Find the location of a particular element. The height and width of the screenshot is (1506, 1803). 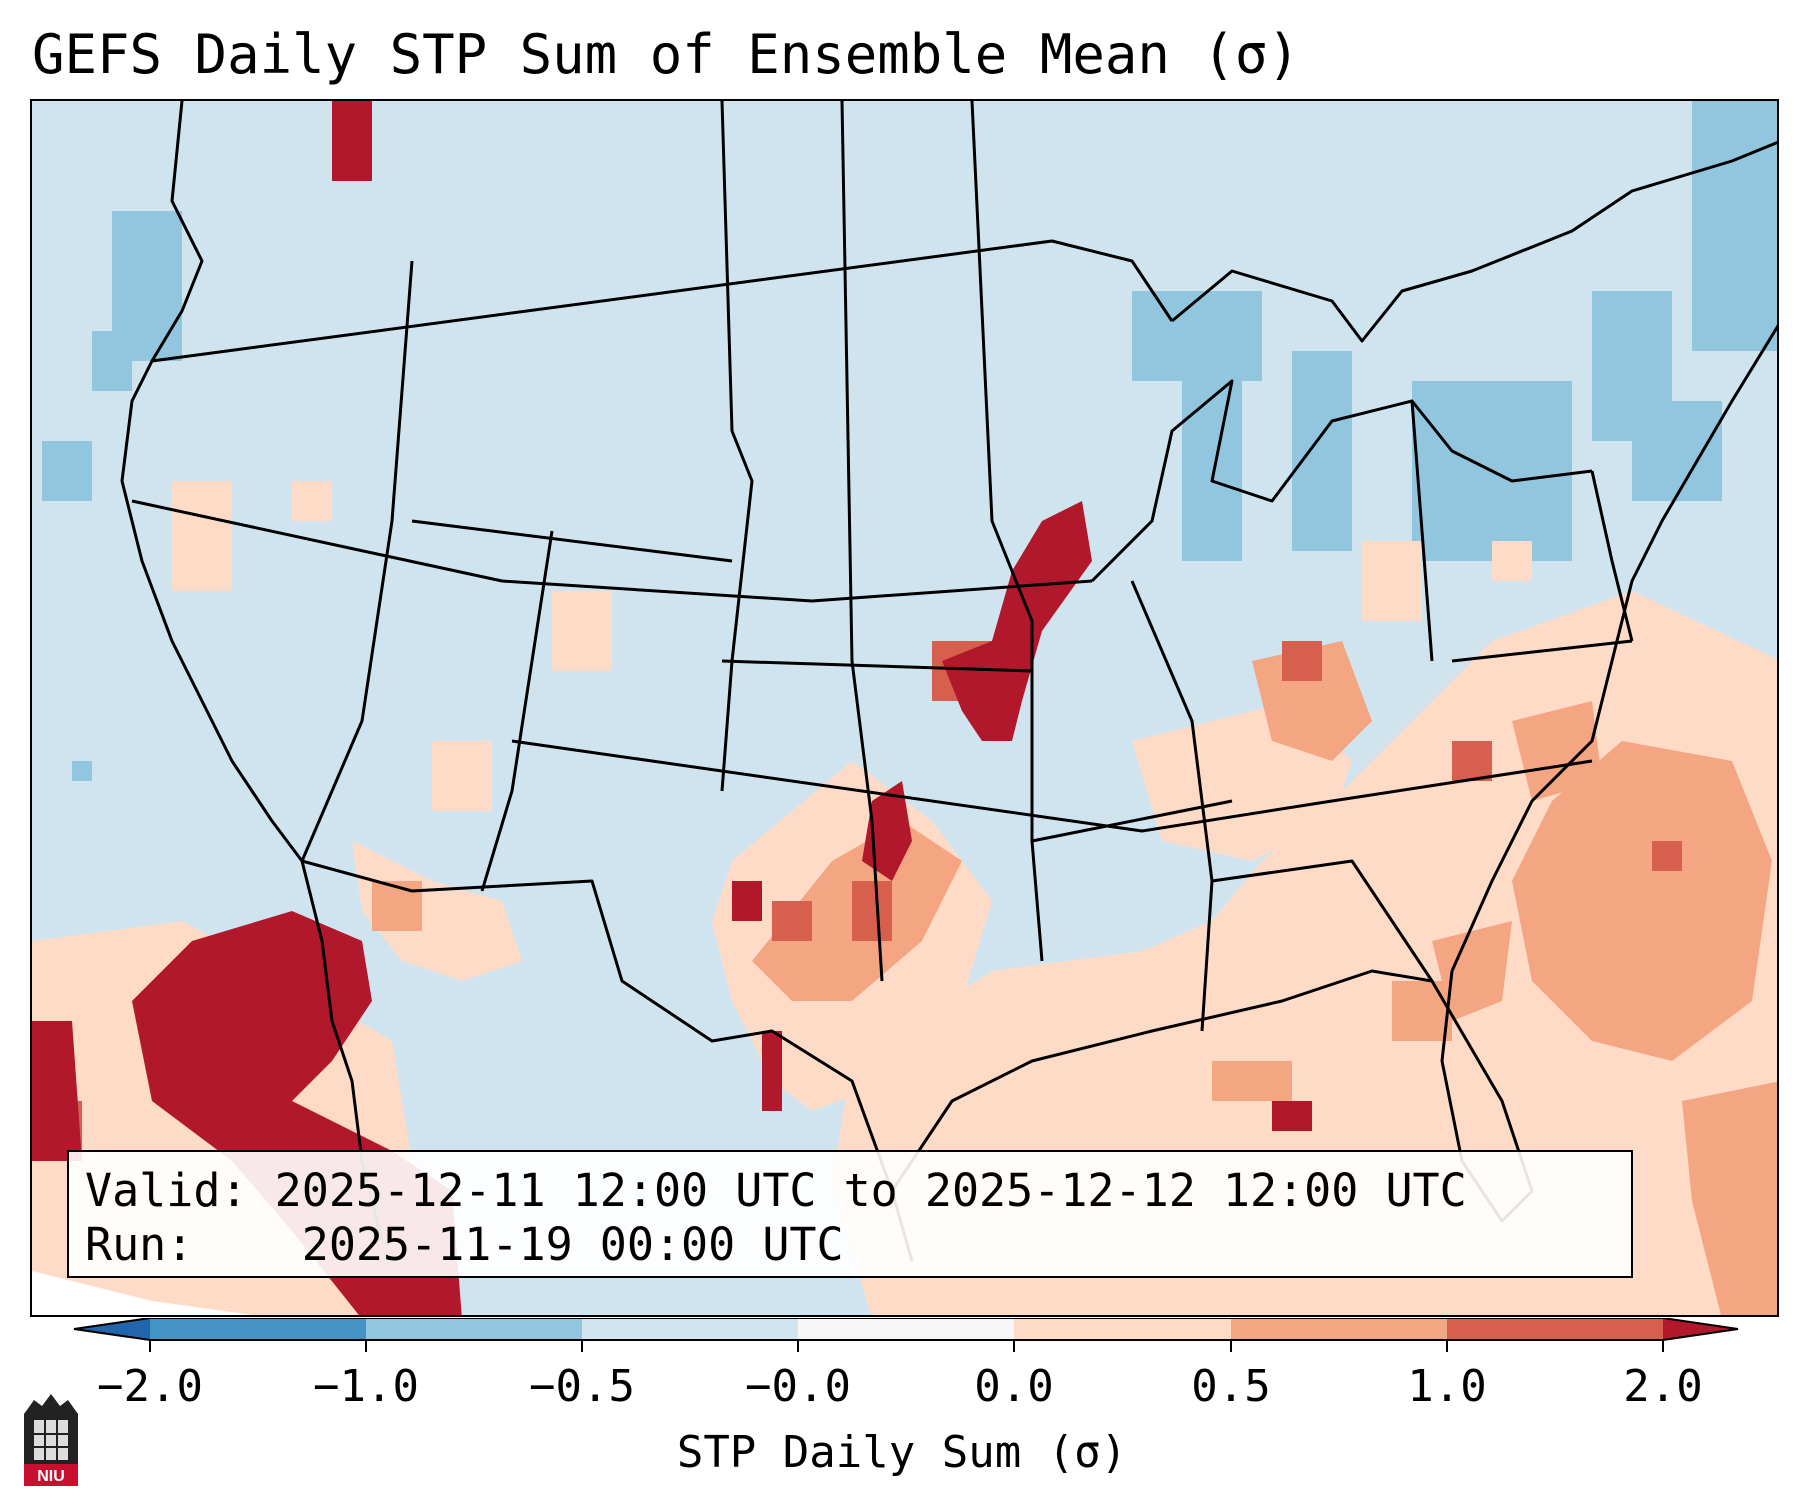

domain-edge is located at coordinates (143, 1293).